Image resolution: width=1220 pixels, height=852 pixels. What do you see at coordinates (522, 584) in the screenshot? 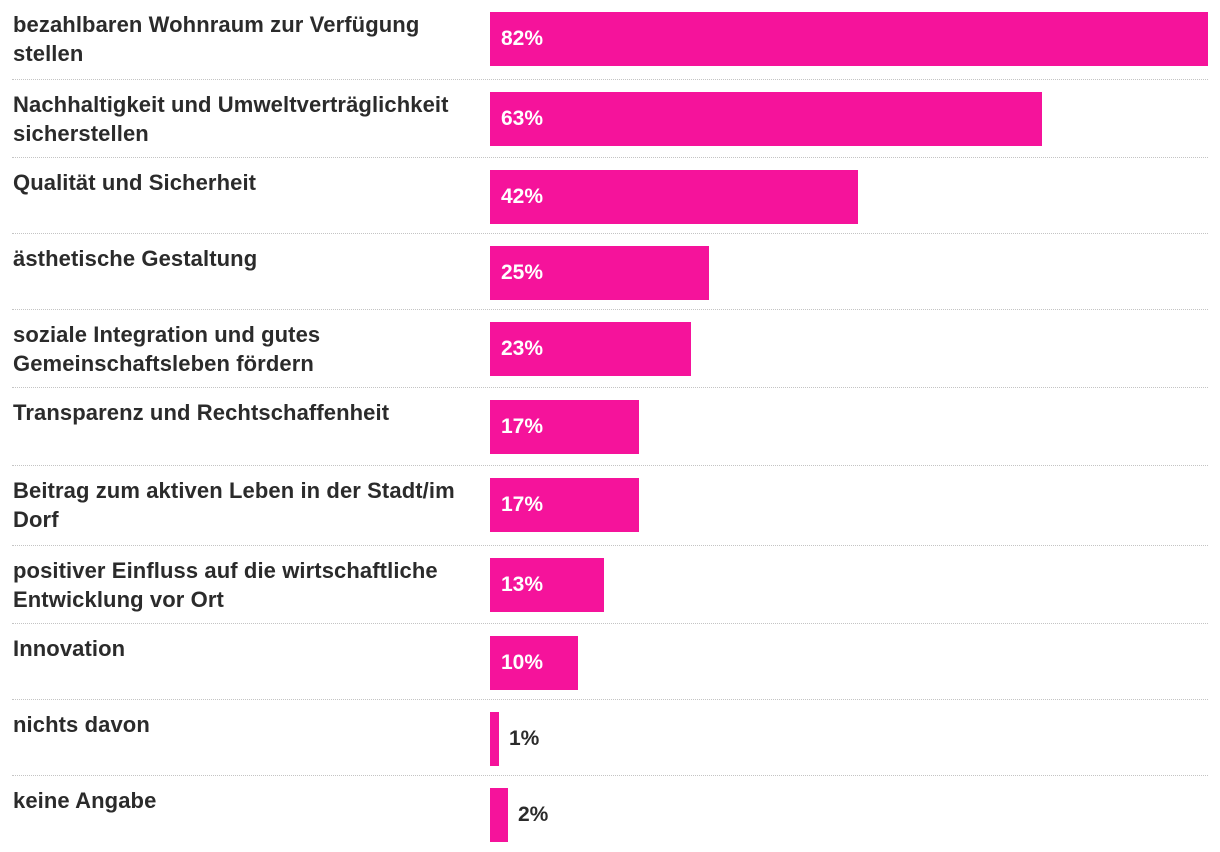
I see `value-label: 13%` at bounding box center [522, 584].